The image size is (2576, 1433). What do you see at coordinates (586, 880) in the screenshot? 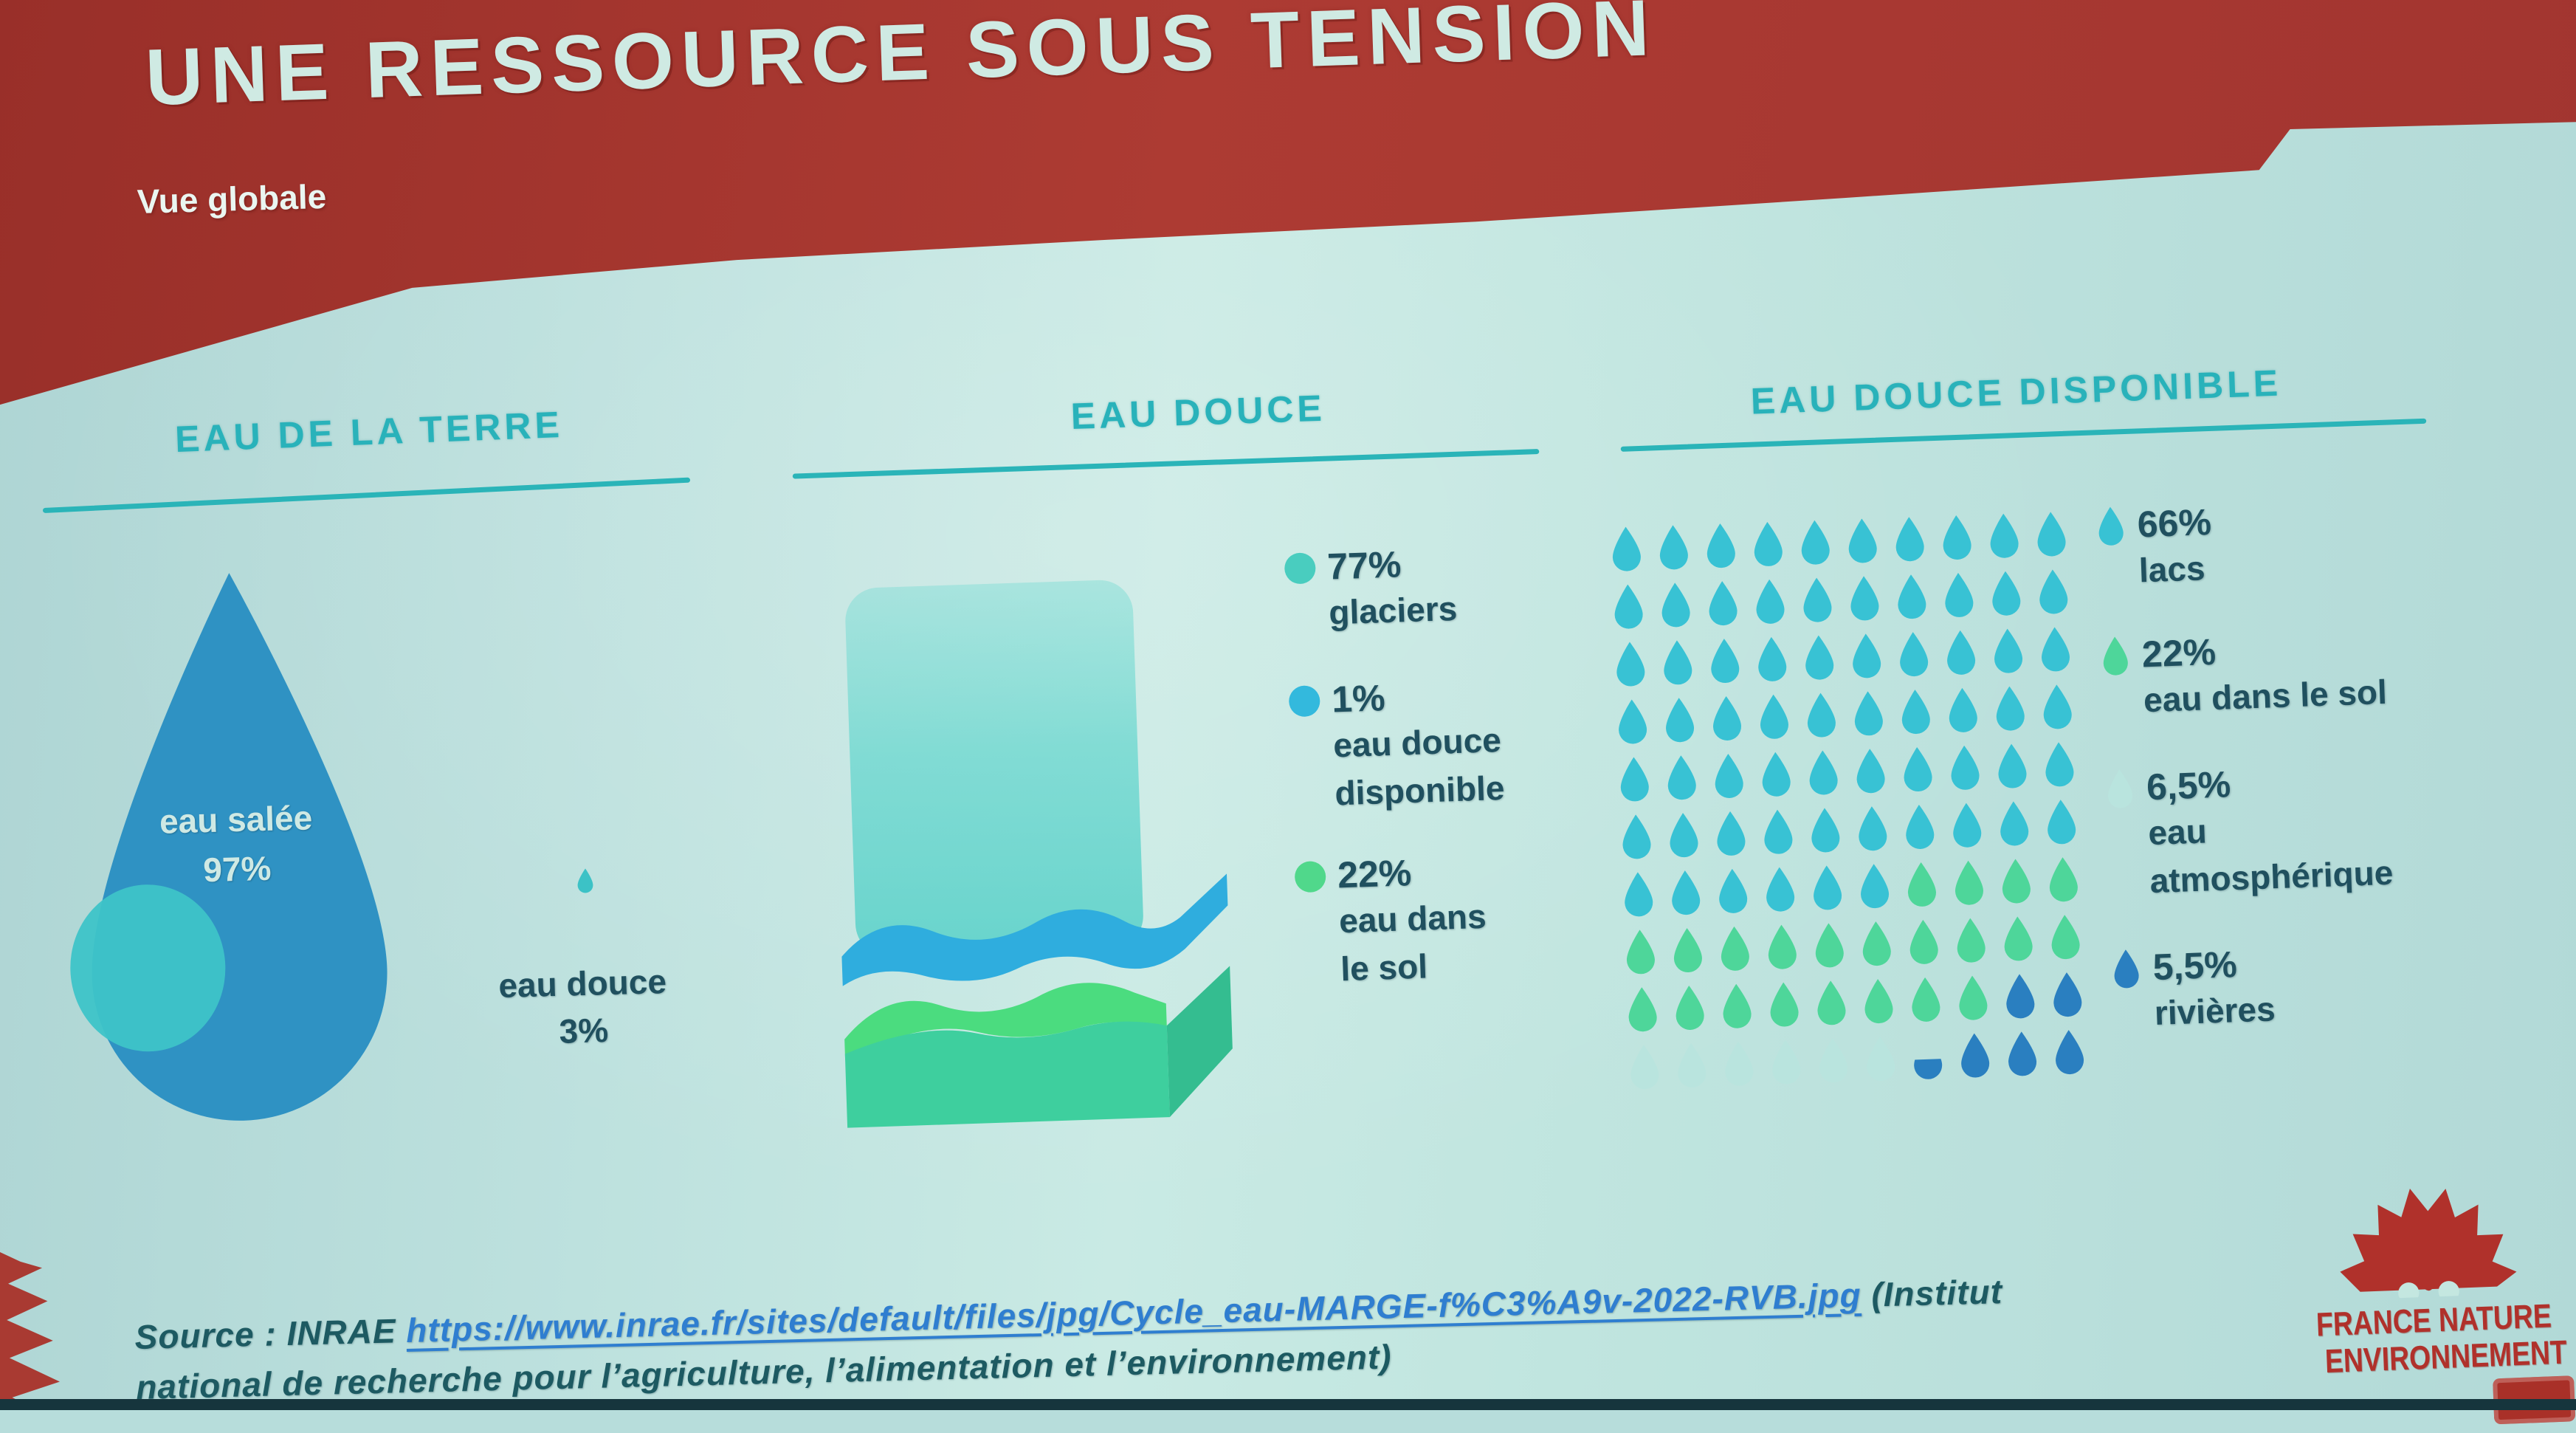
I see `tiny-fresh-water-drop-icon` at bounding box center [586, 880].